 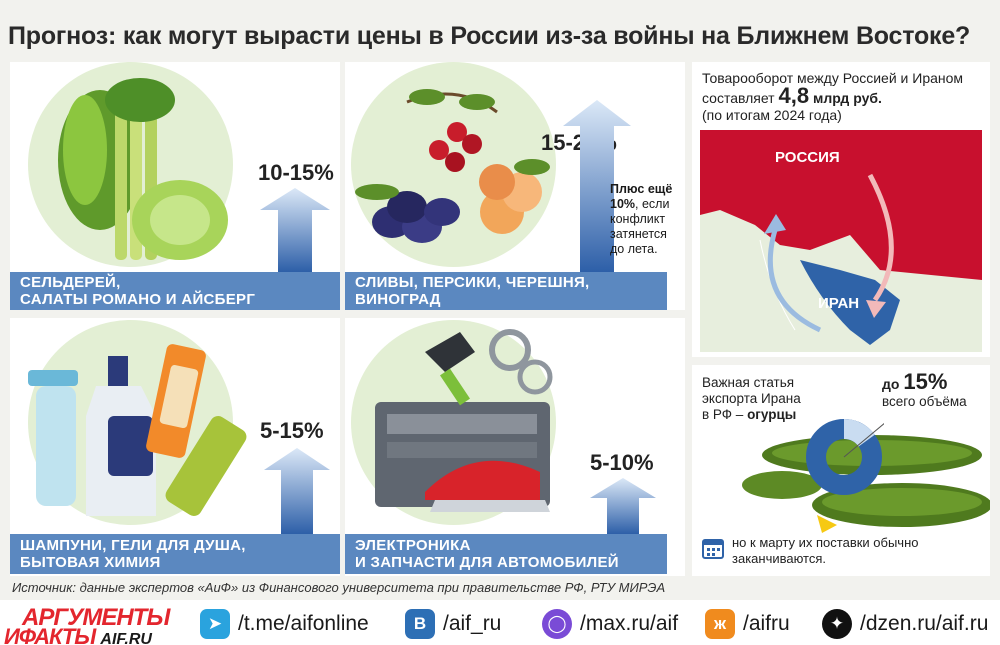 What do you see at coordinates (292, 430) in the screenshot?
I see `percent-chemicals: 5-15%` at bounding box center [292, 430].